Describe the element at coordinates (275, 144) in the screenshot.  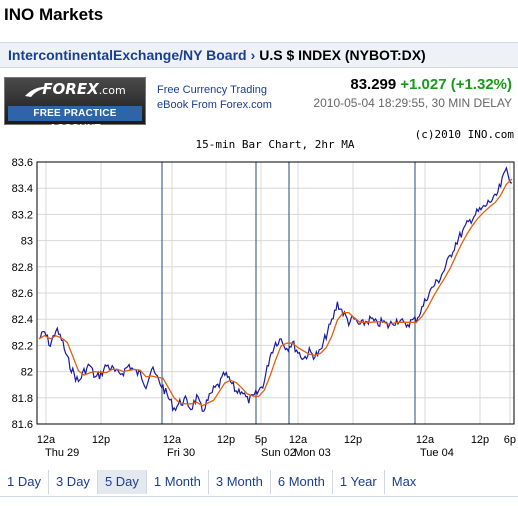
I see `chart-title: 15-min Bar Chart, 2hr MA` at that location.